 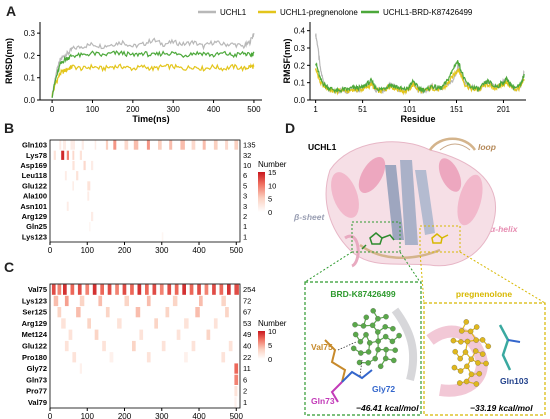 I want to click on heatmap-b-xtick-label: 200, so click(x=125, y=250).